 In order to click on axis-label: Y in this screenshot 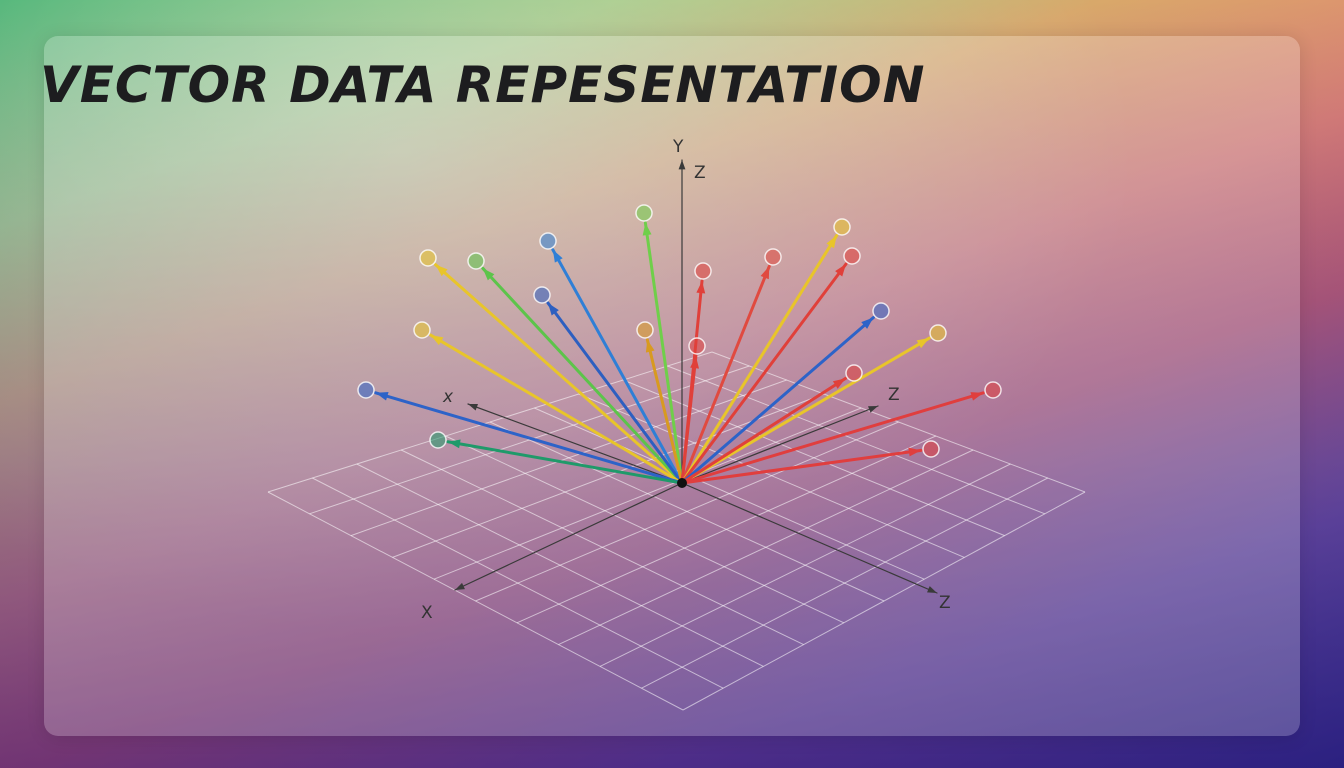, I will do `click(678, 147)`.